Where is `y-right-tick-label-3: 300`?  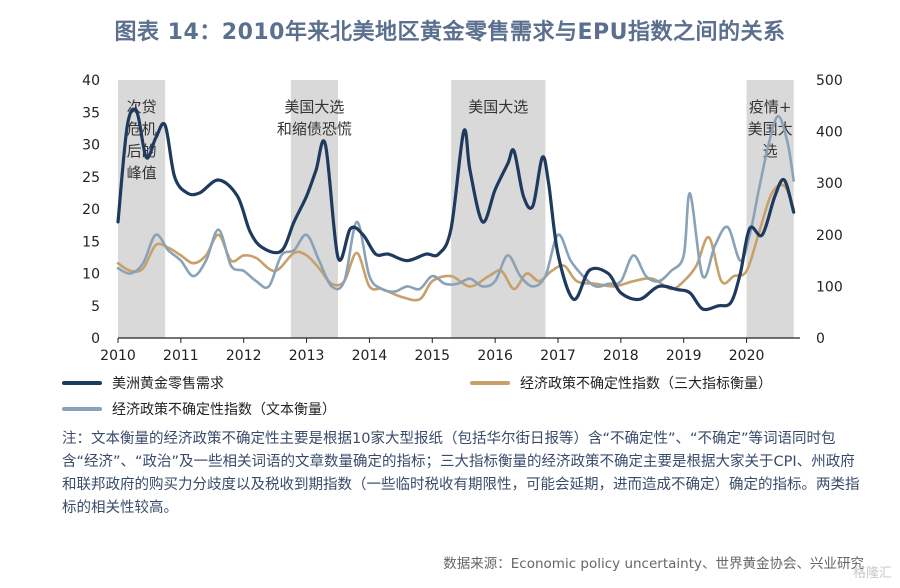 y-right-tick-label-3: 300 is located at coordinates (829, 184).